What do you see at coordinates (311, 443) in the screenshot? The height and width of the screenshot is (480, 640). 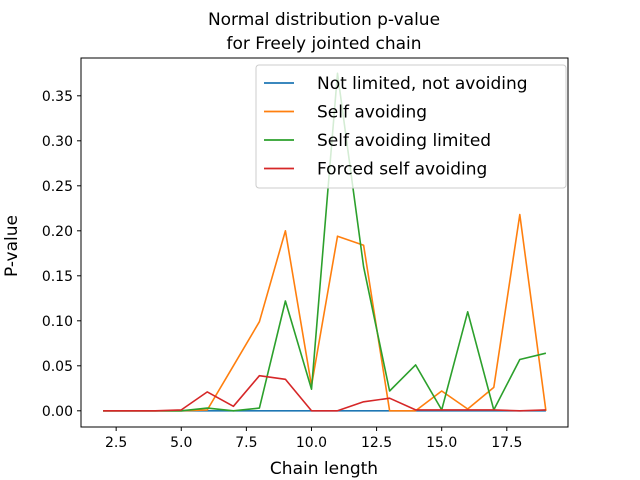 I see `x-tick-label: 10.0` at bounding box center [311, 443].